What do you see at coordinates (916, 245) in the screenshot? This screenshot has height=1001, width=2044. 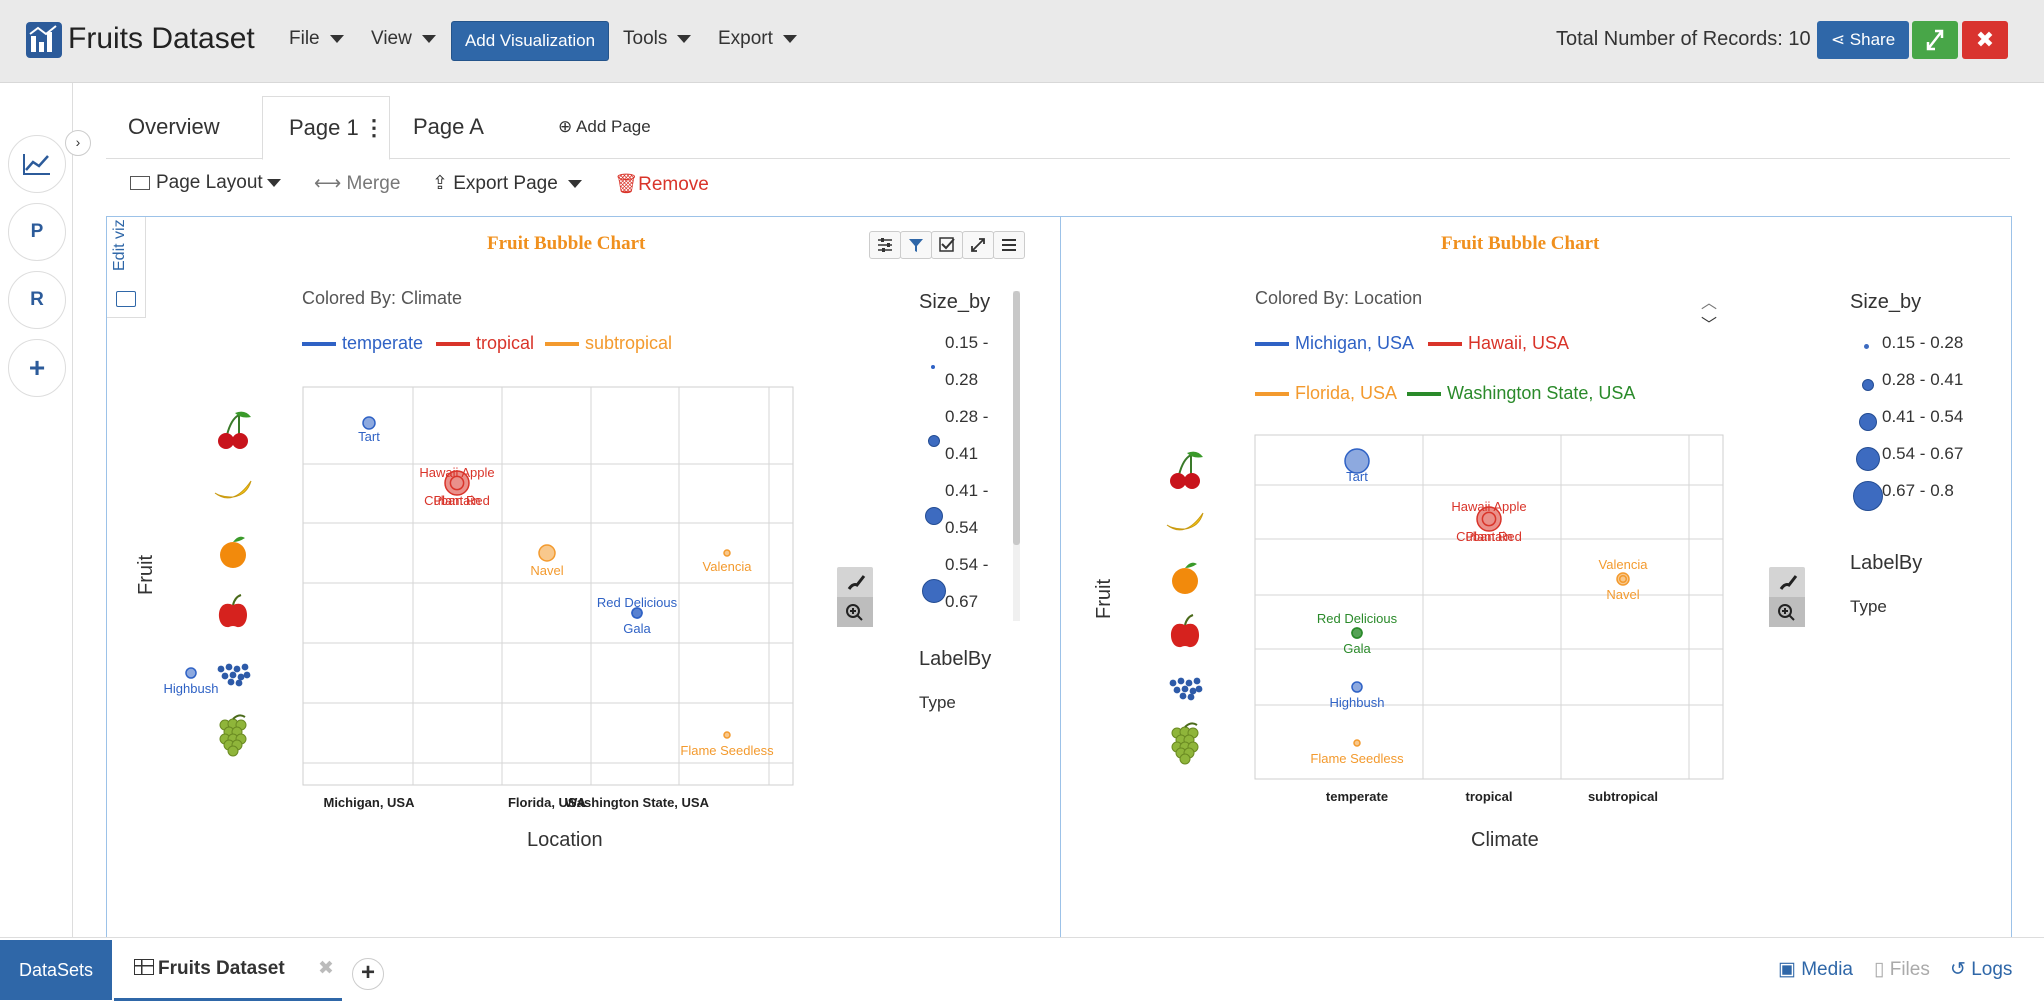 I see `filter-button` at bounding box center [916, 245].